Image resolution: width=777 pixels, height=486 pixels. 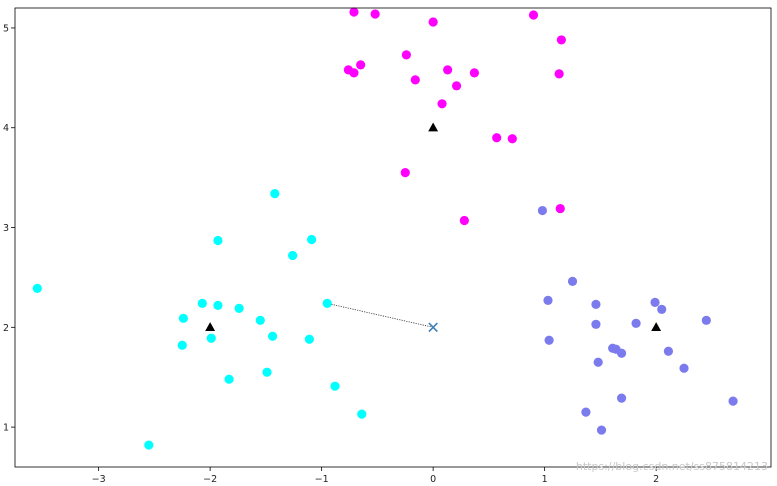 What do you see at coordinates (656, 479) in the screenshot?
I see `x-tick-label-5: 2` at bounding box center [656, 479].